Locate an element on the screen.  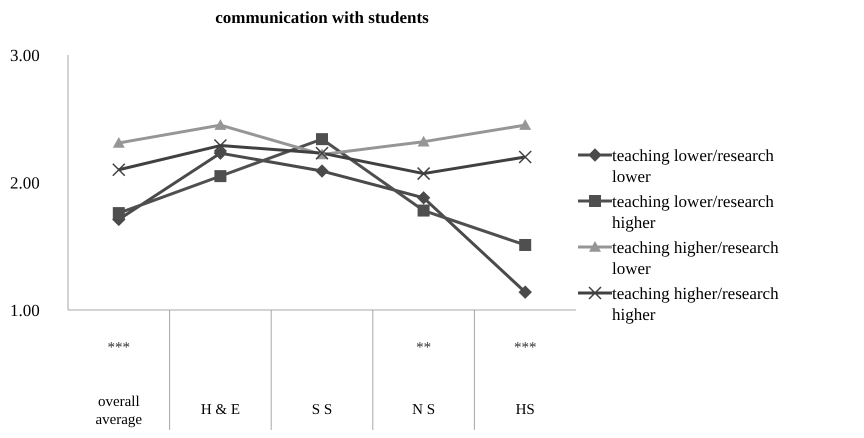
y-tick-label: 1.00 is located at coordinates (25, 310).